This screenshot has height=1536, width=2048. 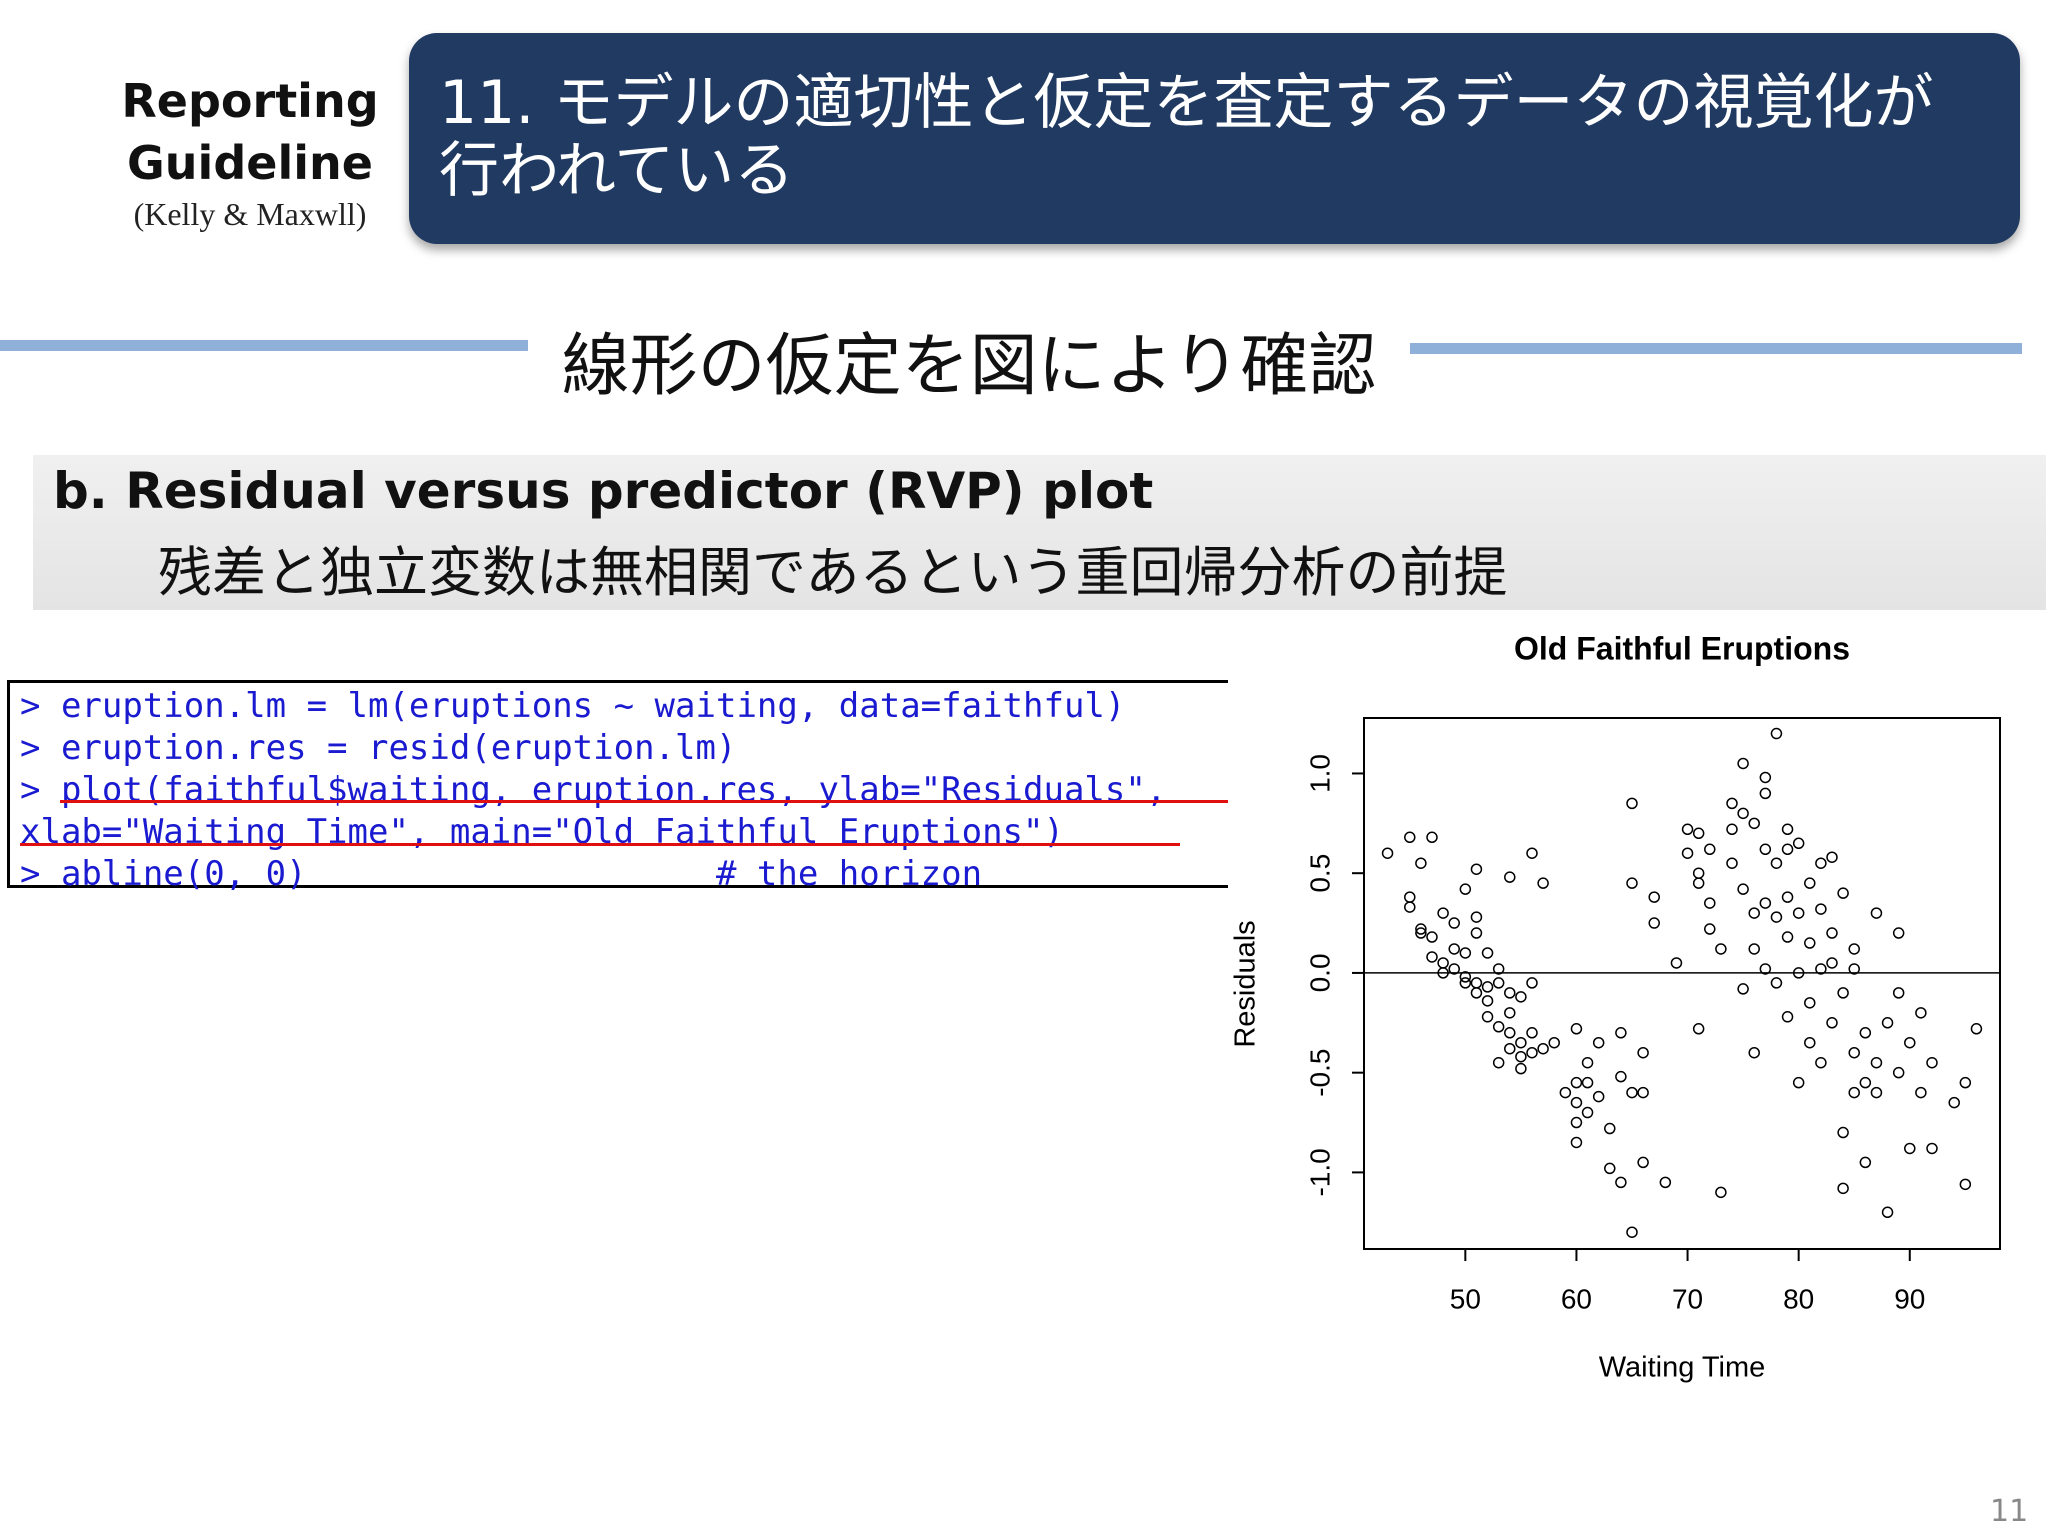 I want to click on subsection-heading: b. Residual versus predictor (RVP) plot, so click(x=603, y=491).